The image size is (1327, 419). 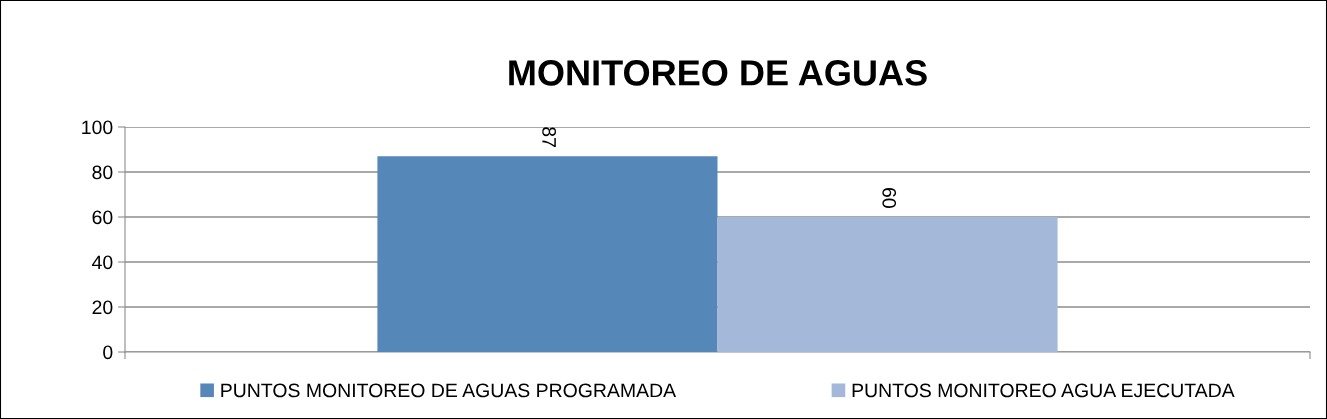 I want to click on data-label: 60, so click(x=889, y=198).